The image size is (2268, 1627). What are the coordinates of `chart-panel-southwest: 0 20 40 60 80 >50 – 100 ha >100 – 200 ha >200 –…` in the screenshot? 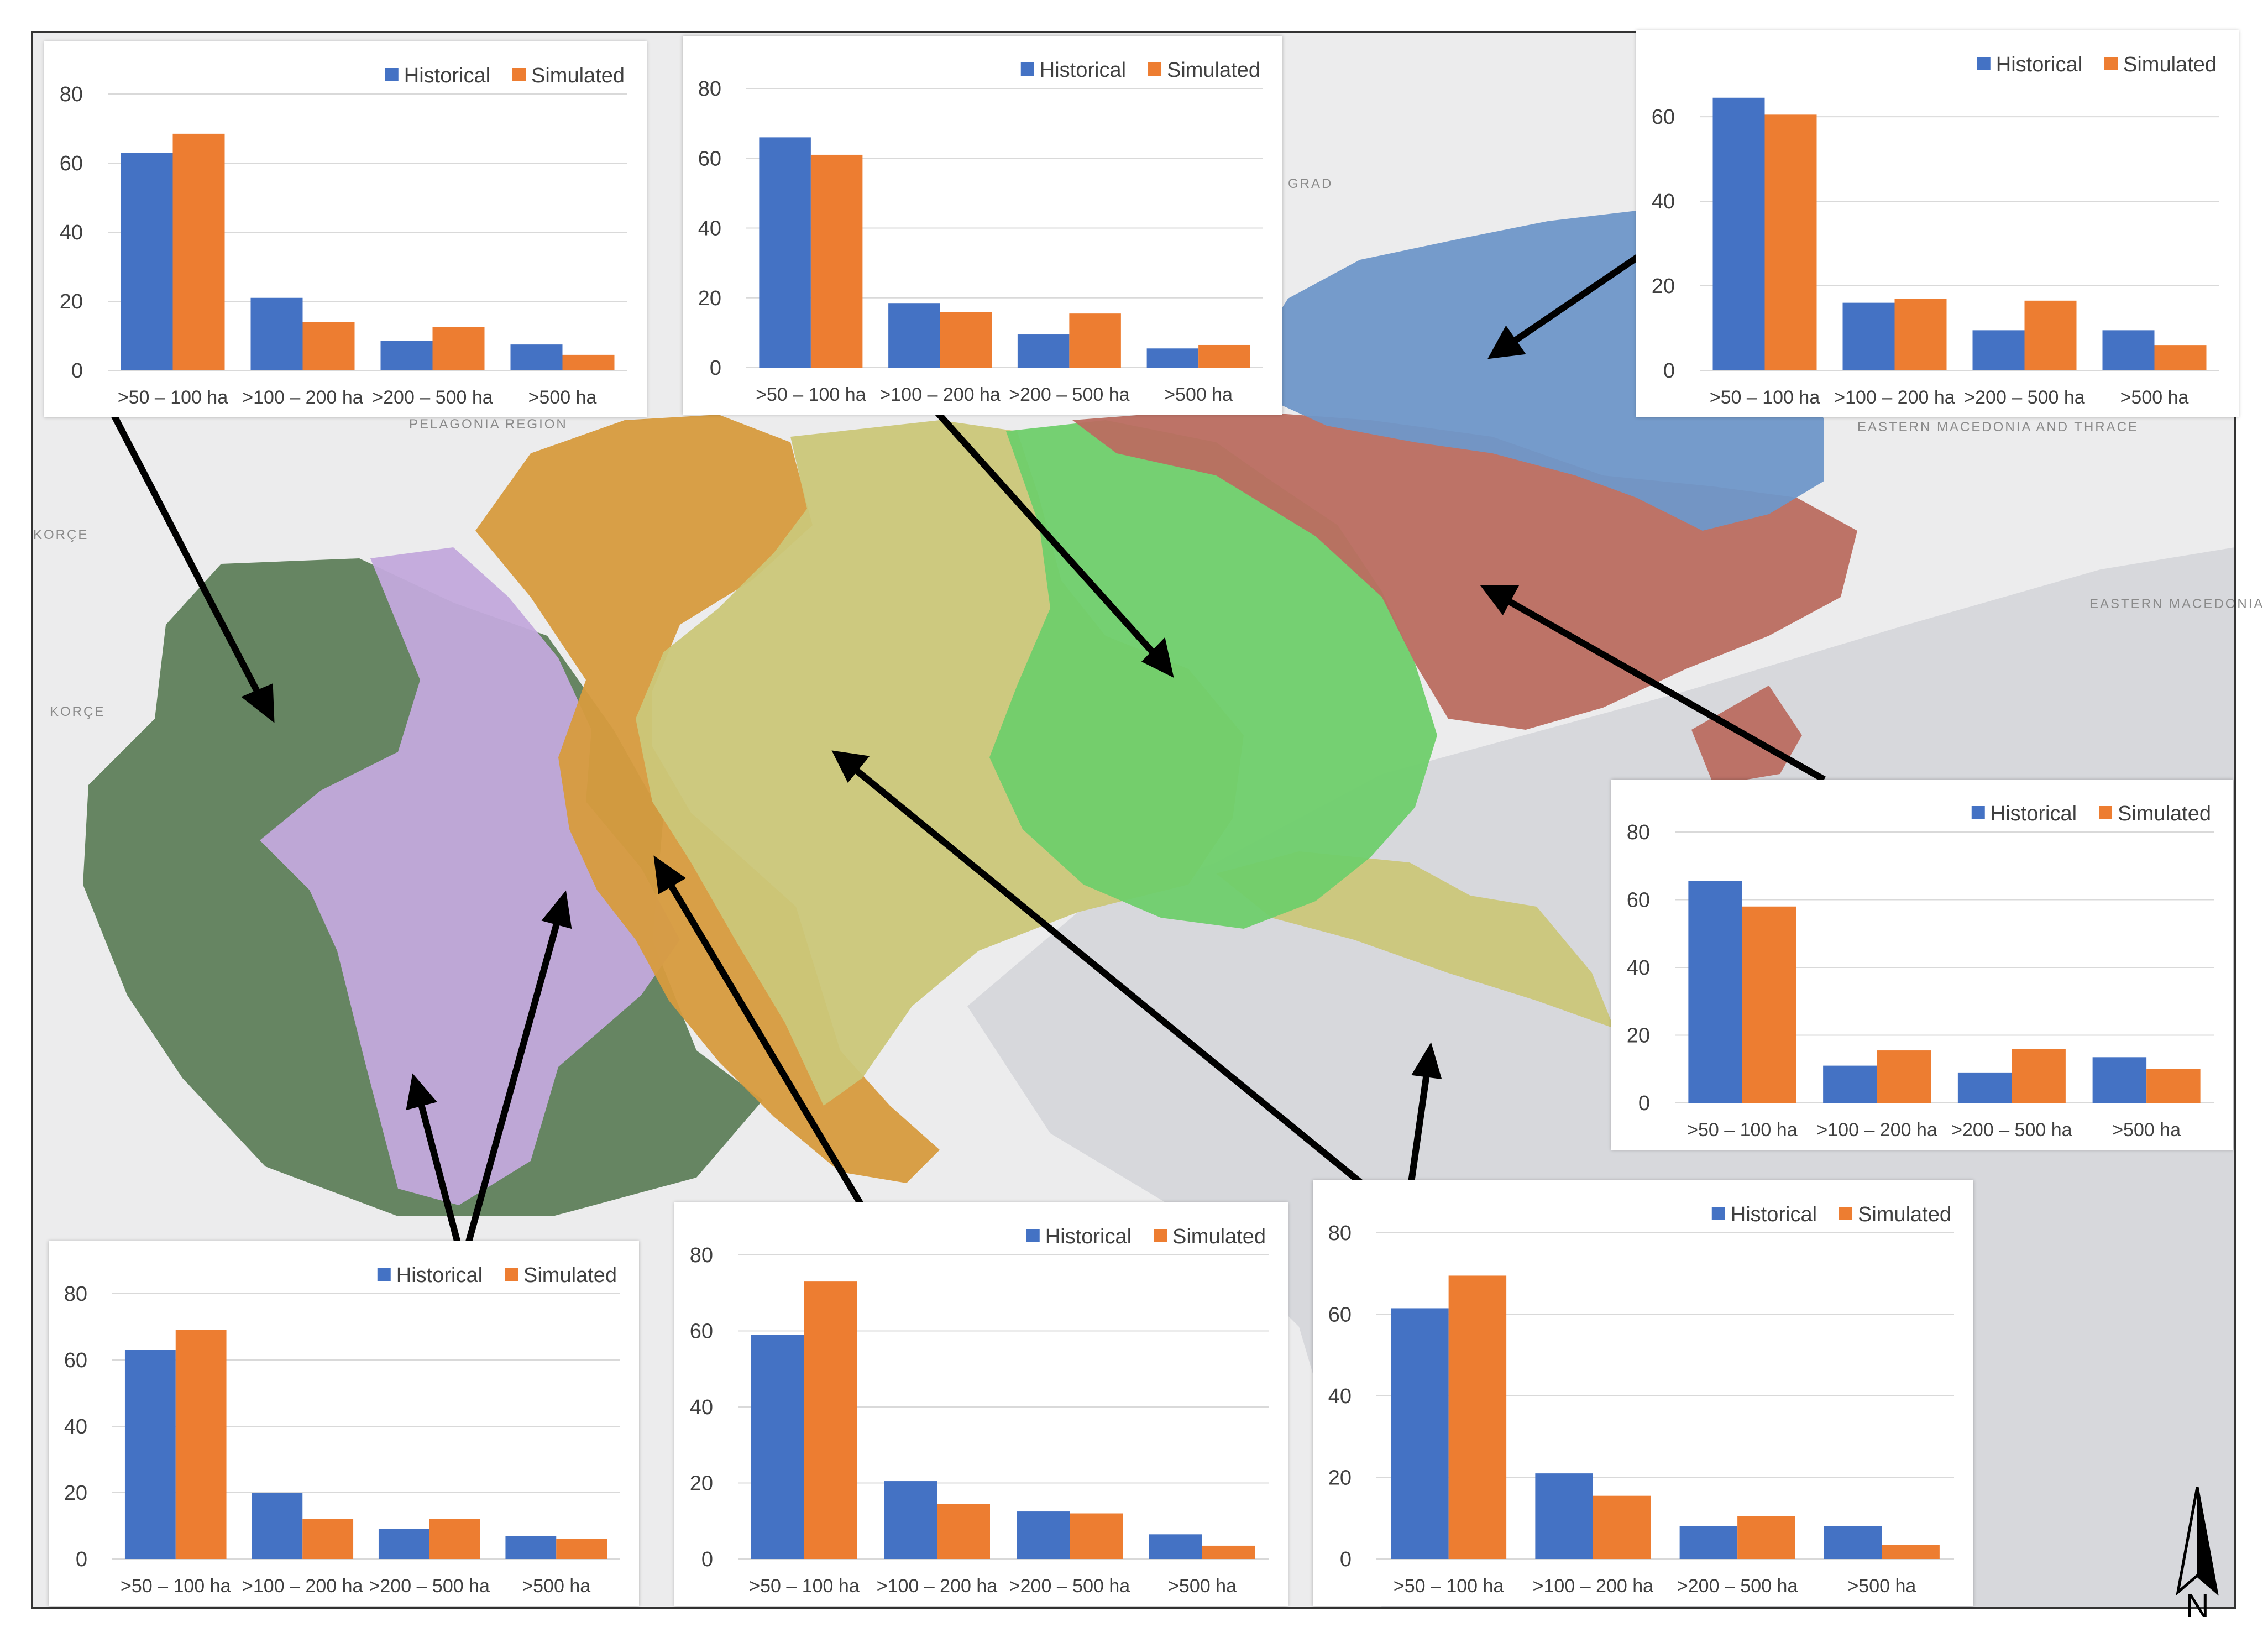 It's located at (344, 1423).